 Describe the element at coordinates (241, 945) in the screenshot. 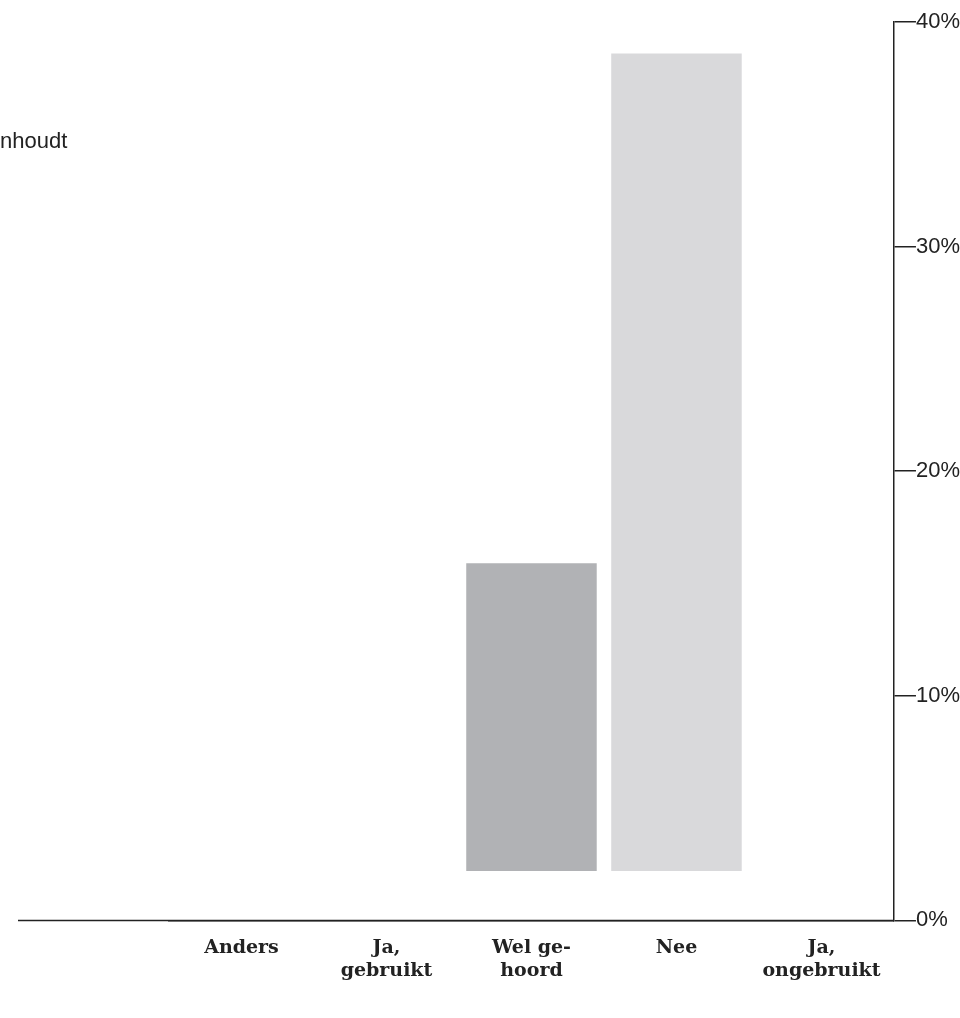

I see `x-tick-label: Anders` at that location.